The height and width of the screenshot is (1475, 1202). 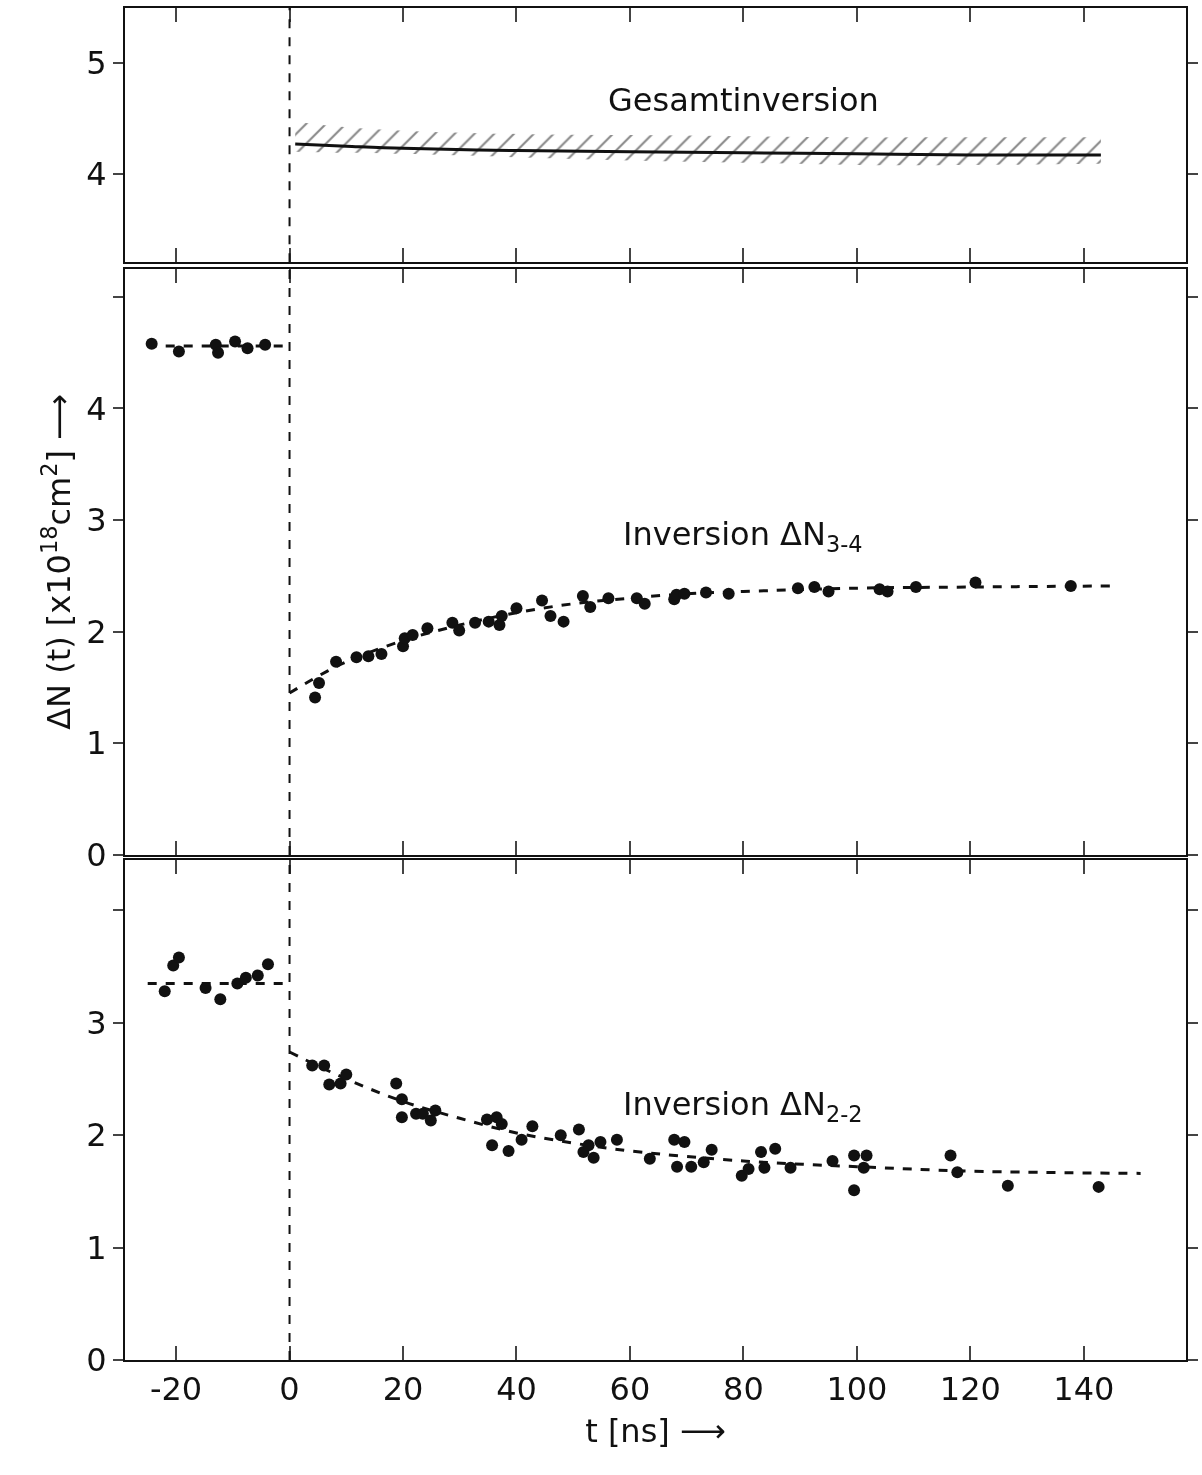 I want to click on x-tick-label: 60, so click(x=630, y=1389).